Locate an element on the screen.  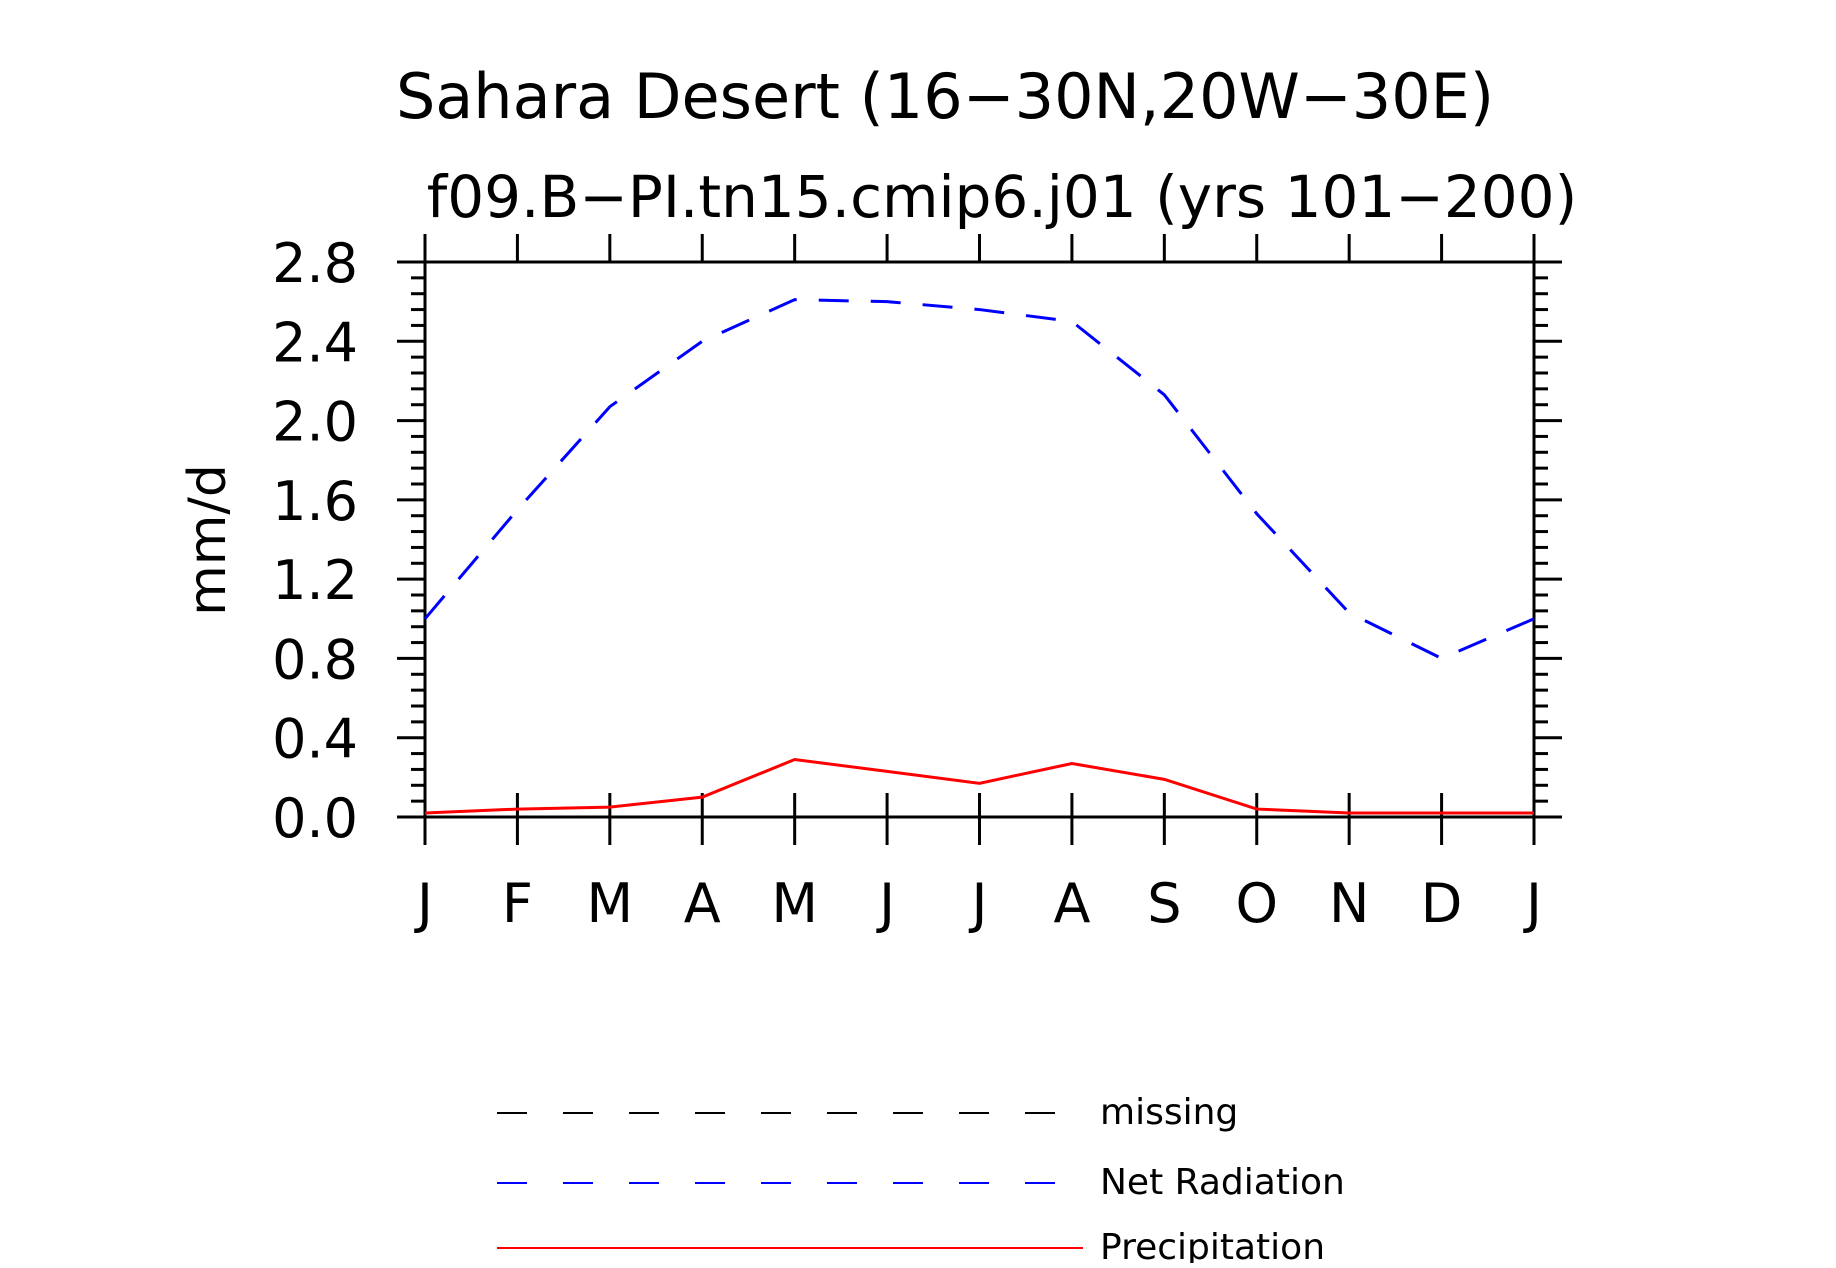
legend-precipitation-label: Precipitation is located at coordinates (1212, 1245).